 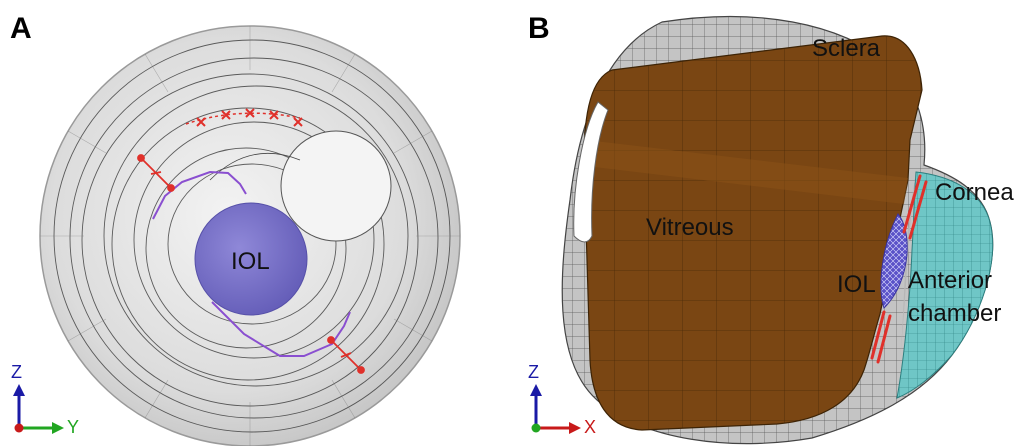 What do you see at coordinates (690, 227) in the screenshot?
I see `label-vitreous: Vitreous` at bounding box center [690, 227].